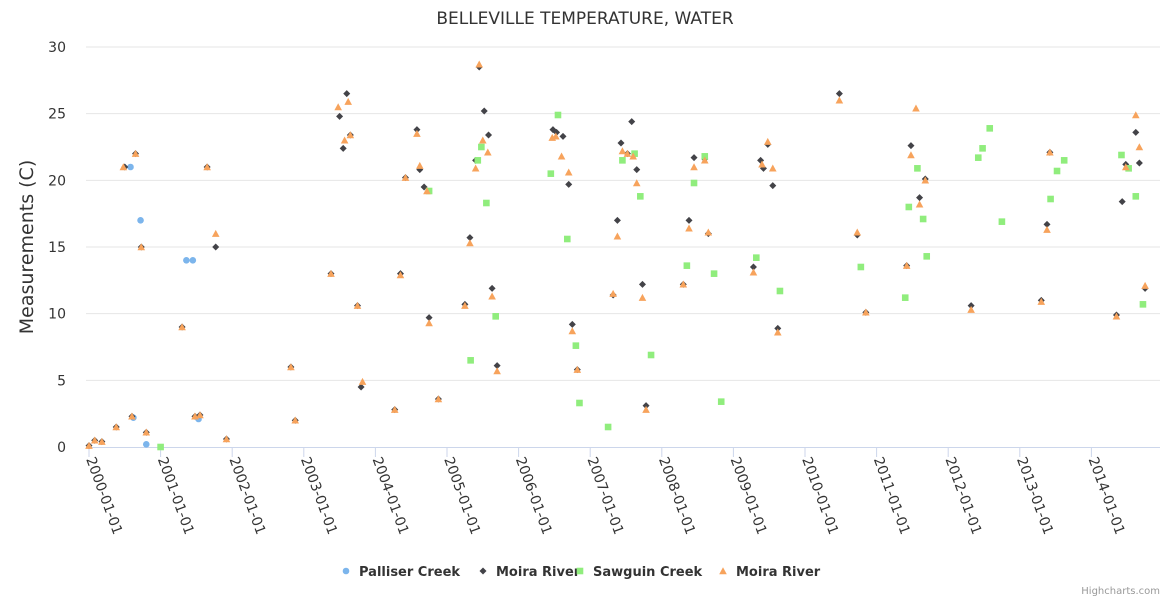 The height and width of the screenshot is (600, 1170). What do you see at coordinates (483, 571) in the screenshot?
I see `legend-diamond-icon` at bounding box center [483, 571].